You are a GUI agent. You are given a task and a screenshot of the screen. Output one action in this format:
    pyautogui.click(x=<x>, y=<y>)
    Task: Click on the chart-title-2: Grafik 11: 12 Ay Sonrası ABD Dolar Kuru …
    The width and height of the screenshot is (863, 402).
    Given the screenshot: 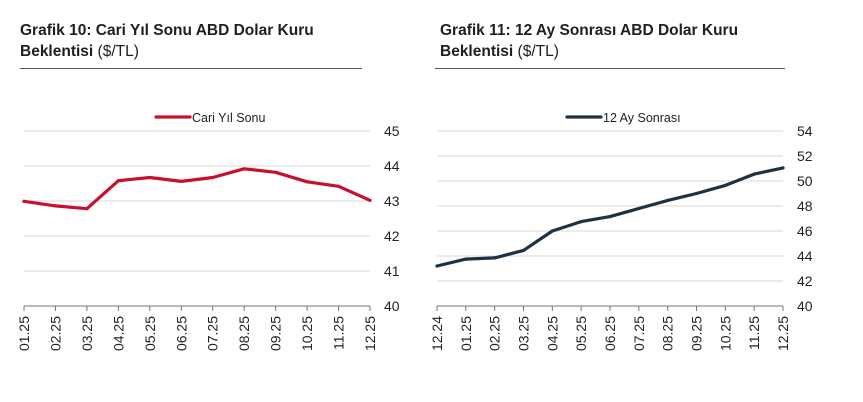 What is the action you would take?
    pyautogui.click(x=589, y=41)
    